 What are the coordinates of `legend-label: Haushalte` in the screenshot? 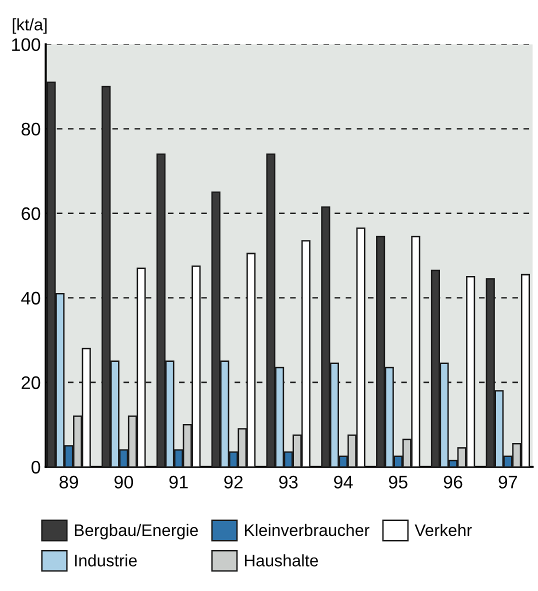 It's located at (281, 560).